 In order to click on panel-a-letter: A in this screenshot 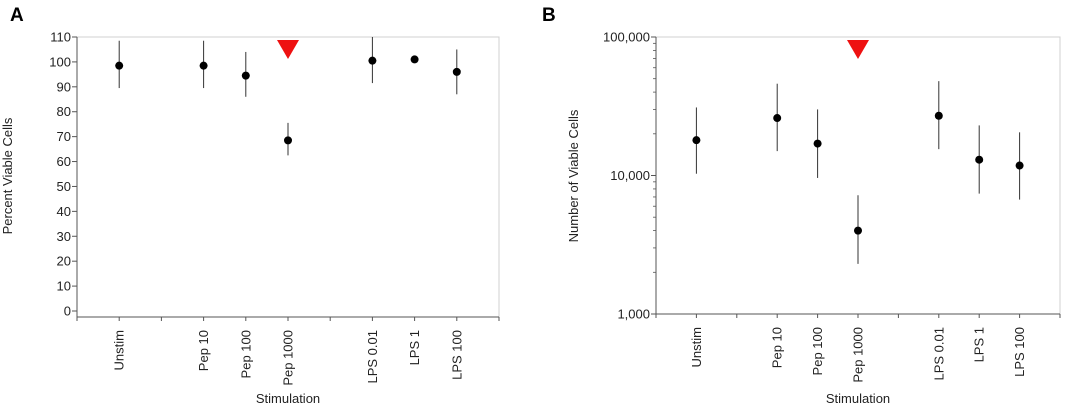, I will do `click(17, 15)`.